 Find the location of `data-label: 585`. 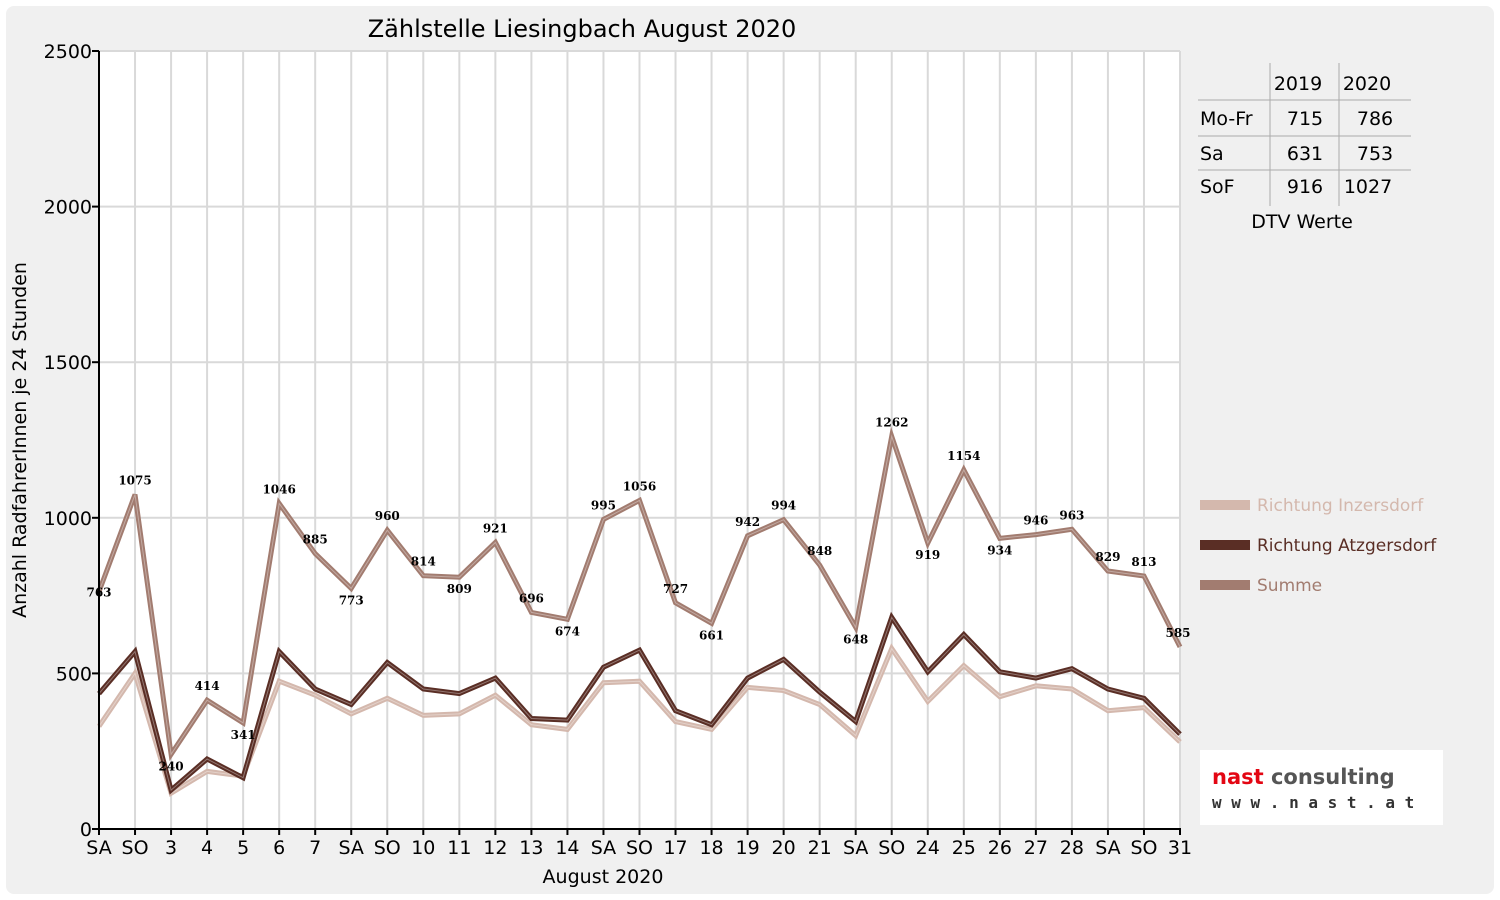

data-label: 585 is located at coordinates (1177, 633).